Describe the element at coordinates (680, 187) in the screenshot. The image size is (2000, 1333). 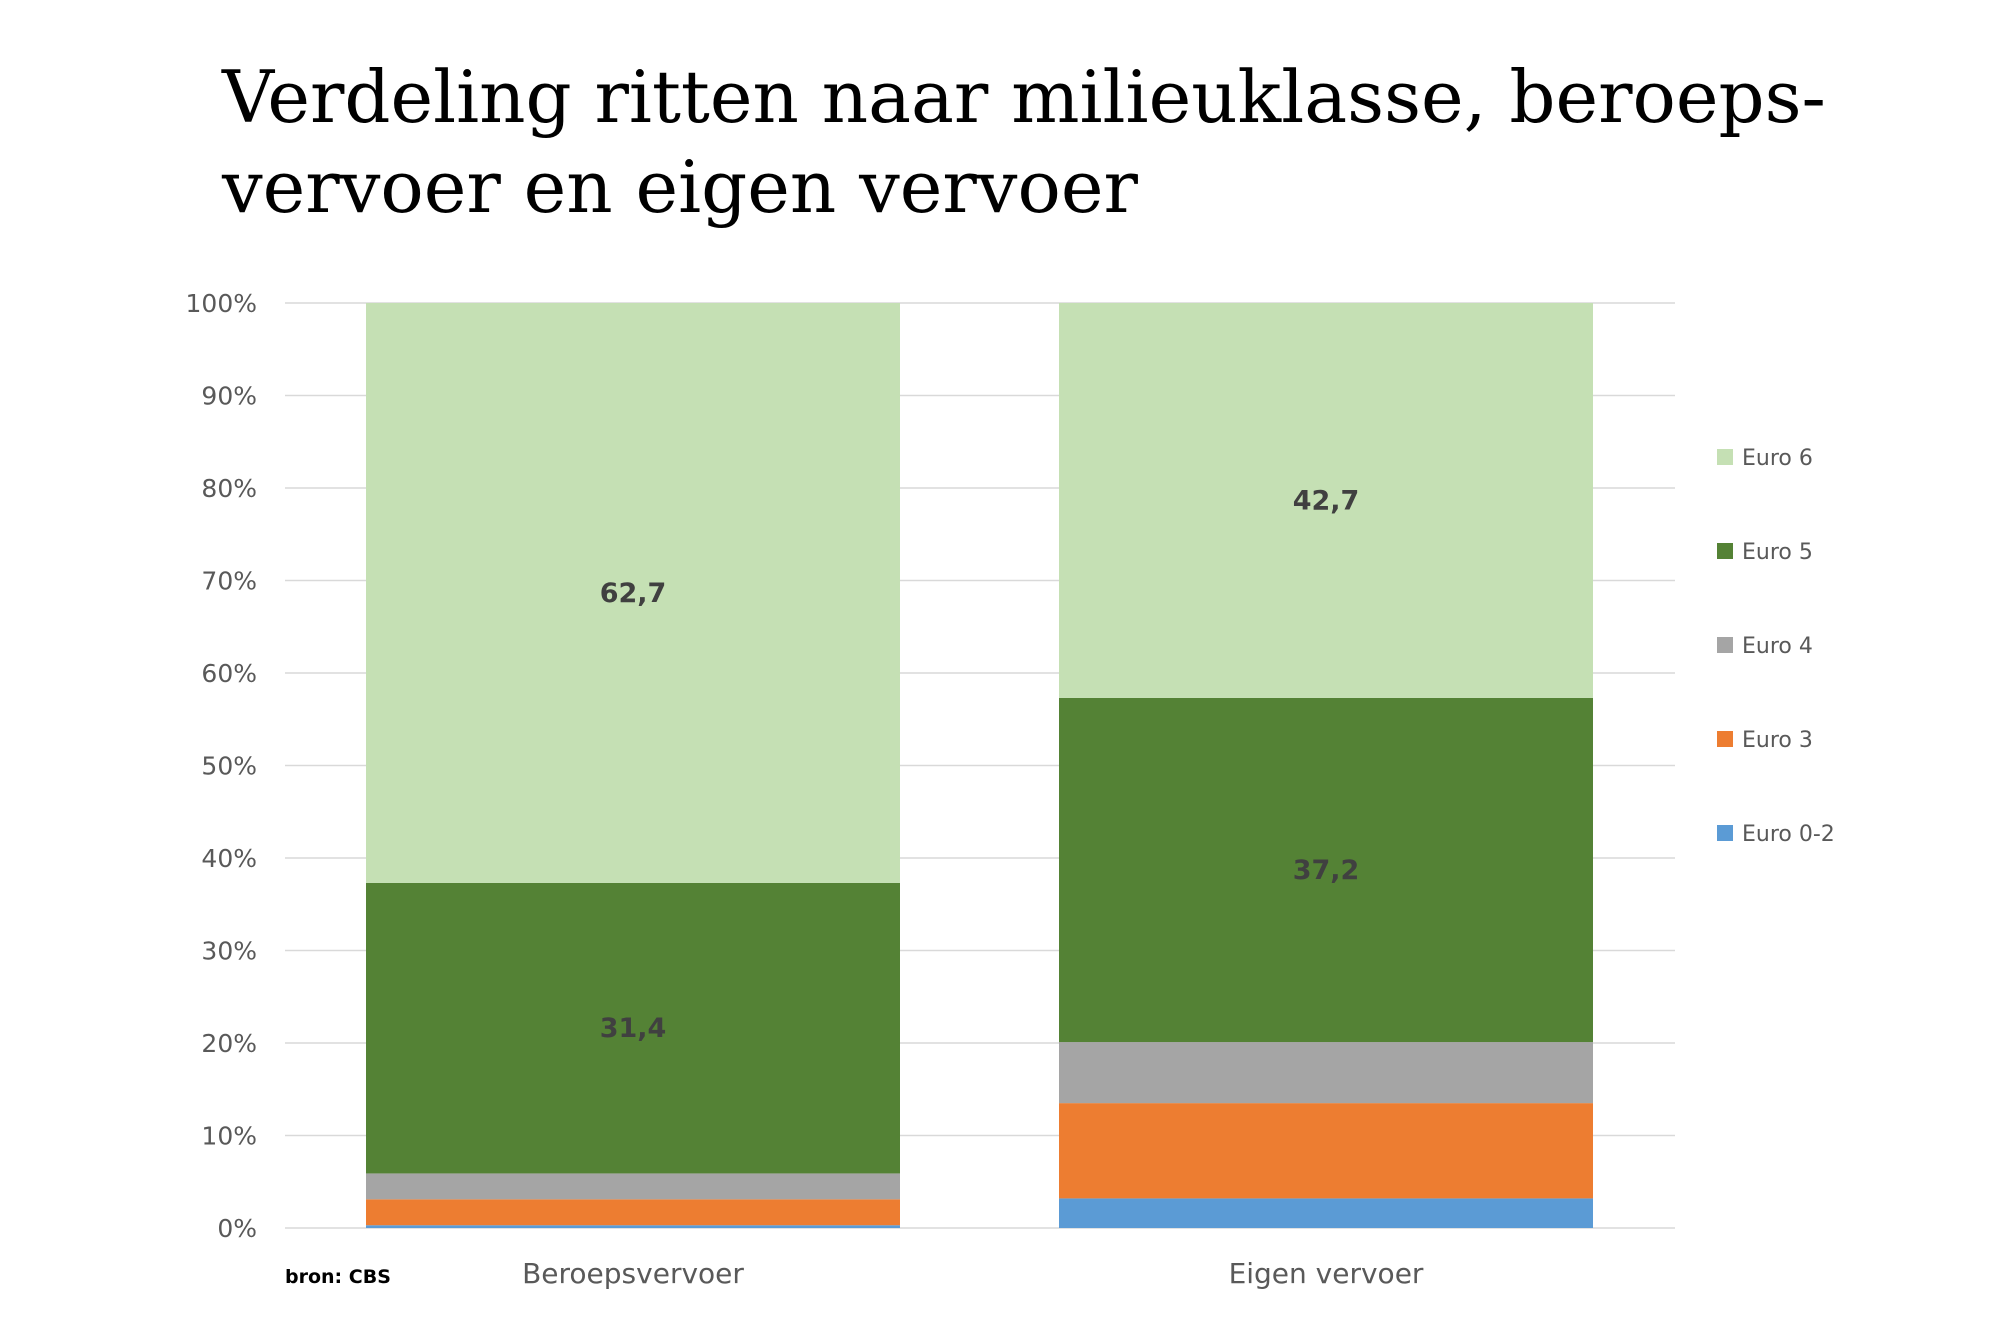
I see `title-line-2: vervoer en eigen vervoer` at that location.